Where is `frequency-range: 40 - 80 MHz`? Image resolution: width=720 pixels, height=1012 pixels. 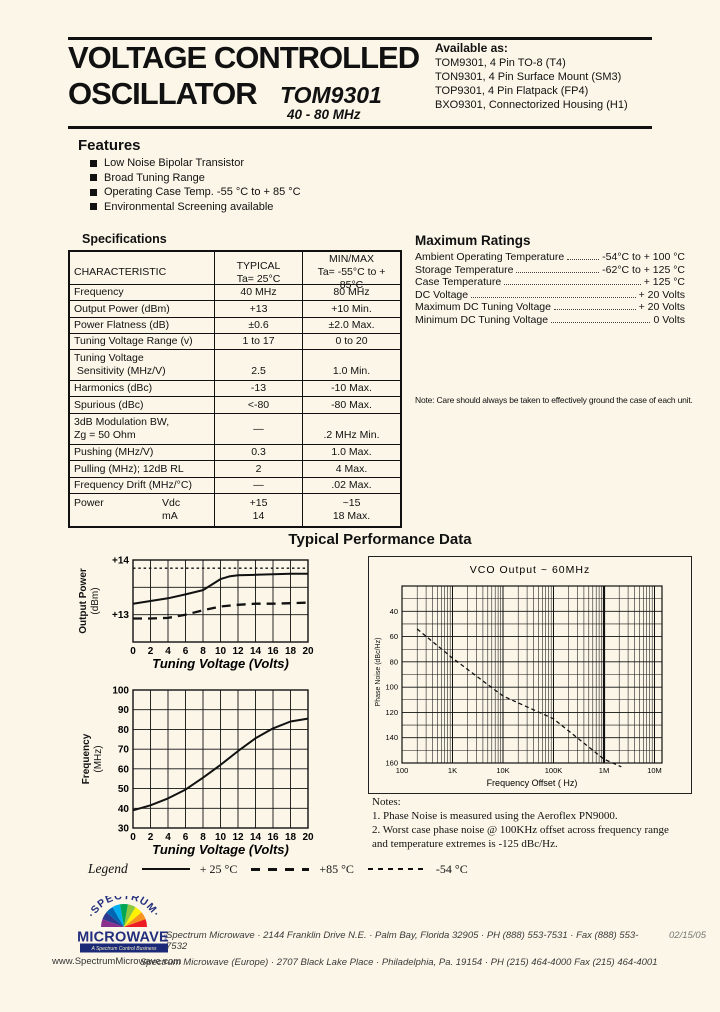 frequency-range: 40 - 80 MHz is located at coordinates (324, 114).